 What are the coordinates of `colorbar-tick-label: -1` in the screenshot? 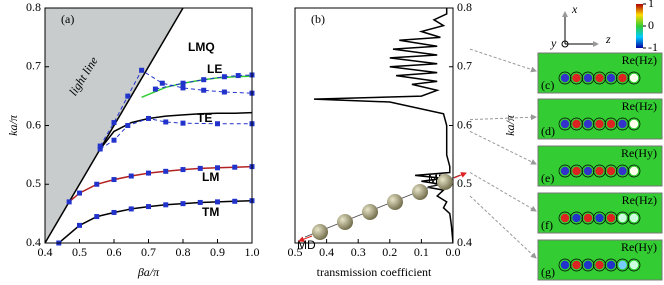 It's located at (653, 47).